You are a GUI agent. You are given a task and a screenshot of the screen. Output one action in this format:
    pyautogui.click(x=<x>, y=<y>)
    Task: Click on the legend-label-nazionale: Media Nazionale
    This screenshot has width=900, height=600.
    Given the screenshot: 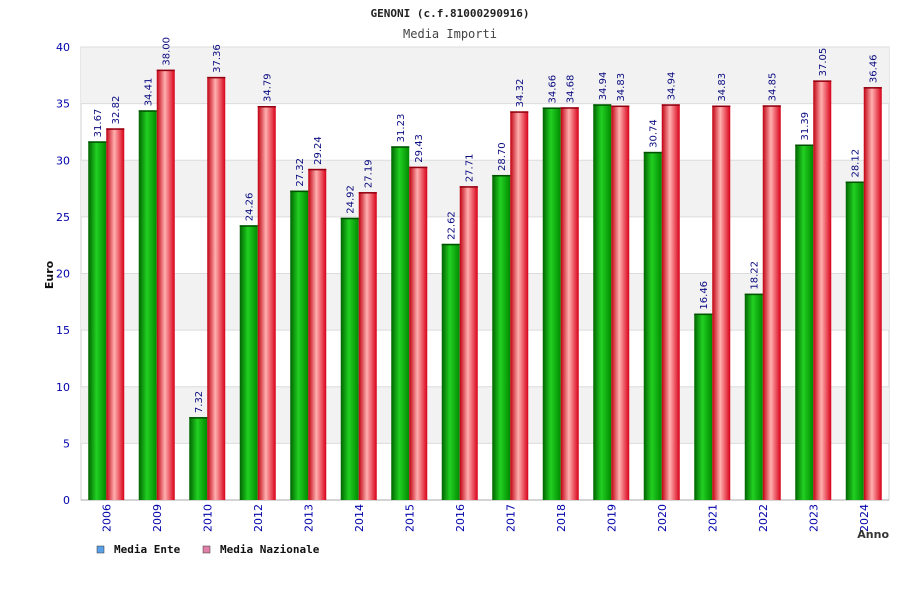 What is the action you would take?
    pyautogui.click(x=270, y=549)
    